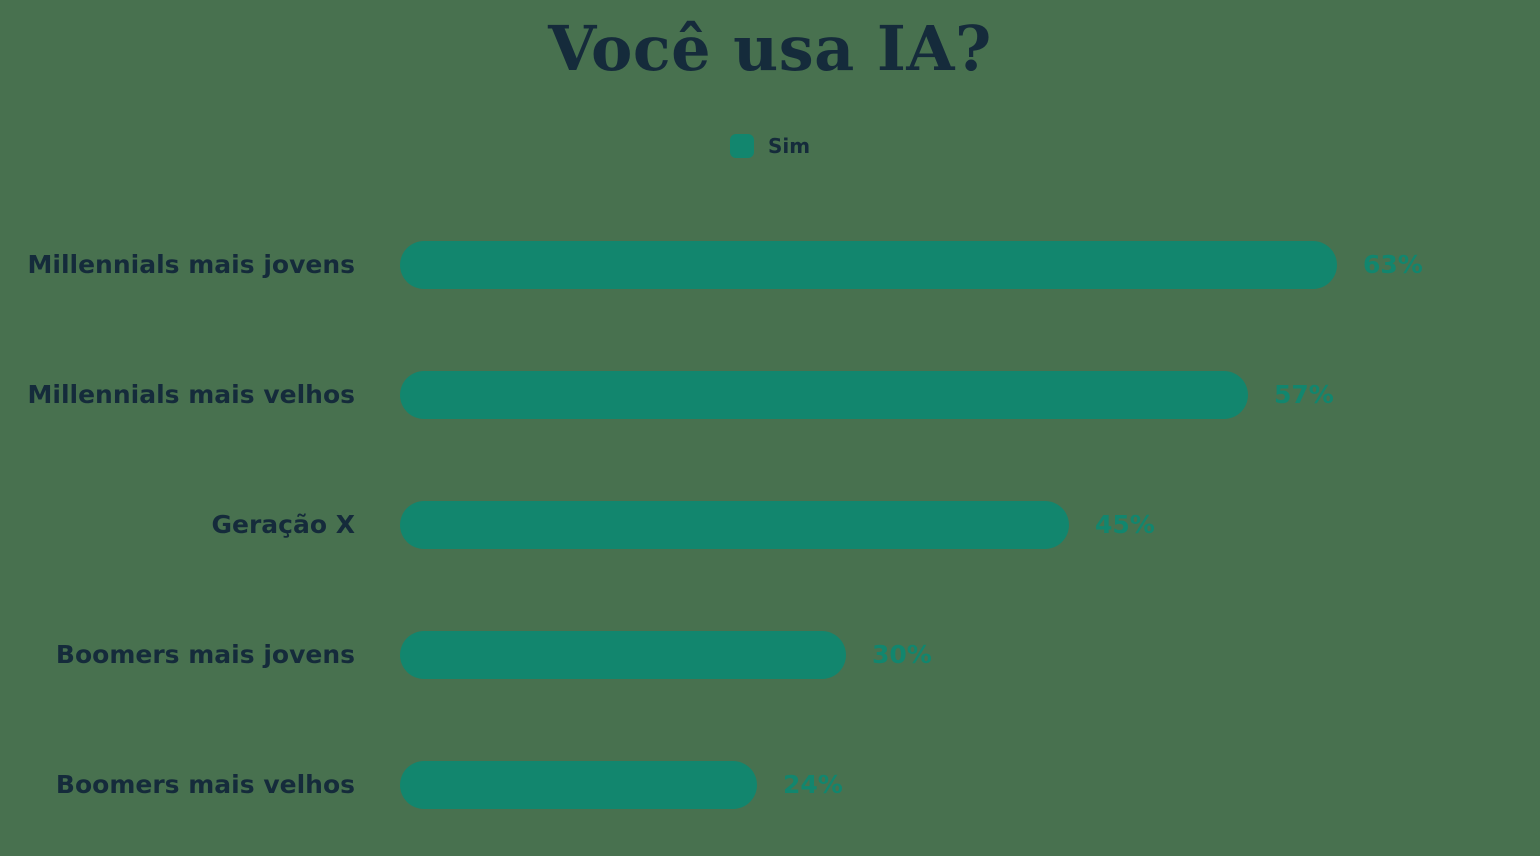  What do you see at coordinates (1304, 394) in the screenshot?
I see `value-label: 57%` at bounding box center [1304, 394].